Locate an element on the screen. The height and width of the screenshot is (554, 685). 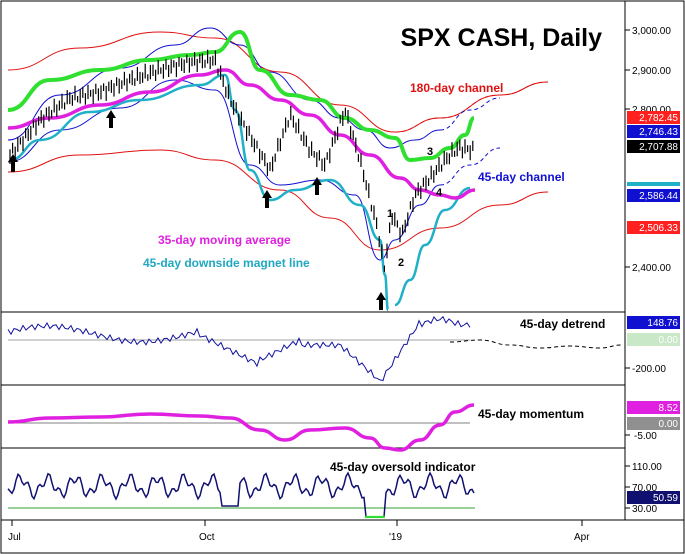
detrend-line is located at coordinates (315, 348).